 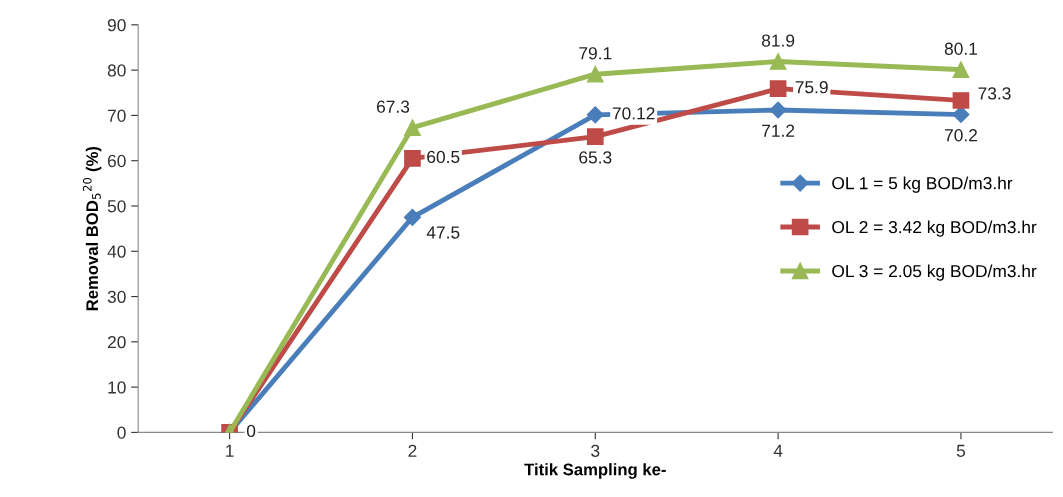 What do you see at coordinates (121, 432) in the screenshot?
I see `y-tick-label: 0` at bounding box center [121, 432].